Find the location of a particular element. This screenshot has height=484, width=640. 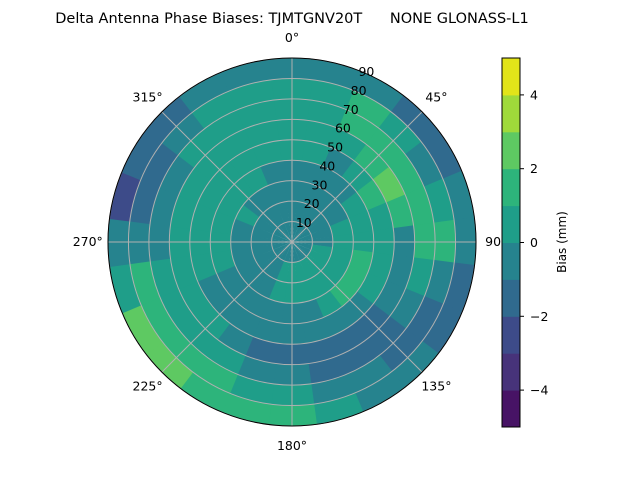

colorbar is located at coordinates (511, 242).